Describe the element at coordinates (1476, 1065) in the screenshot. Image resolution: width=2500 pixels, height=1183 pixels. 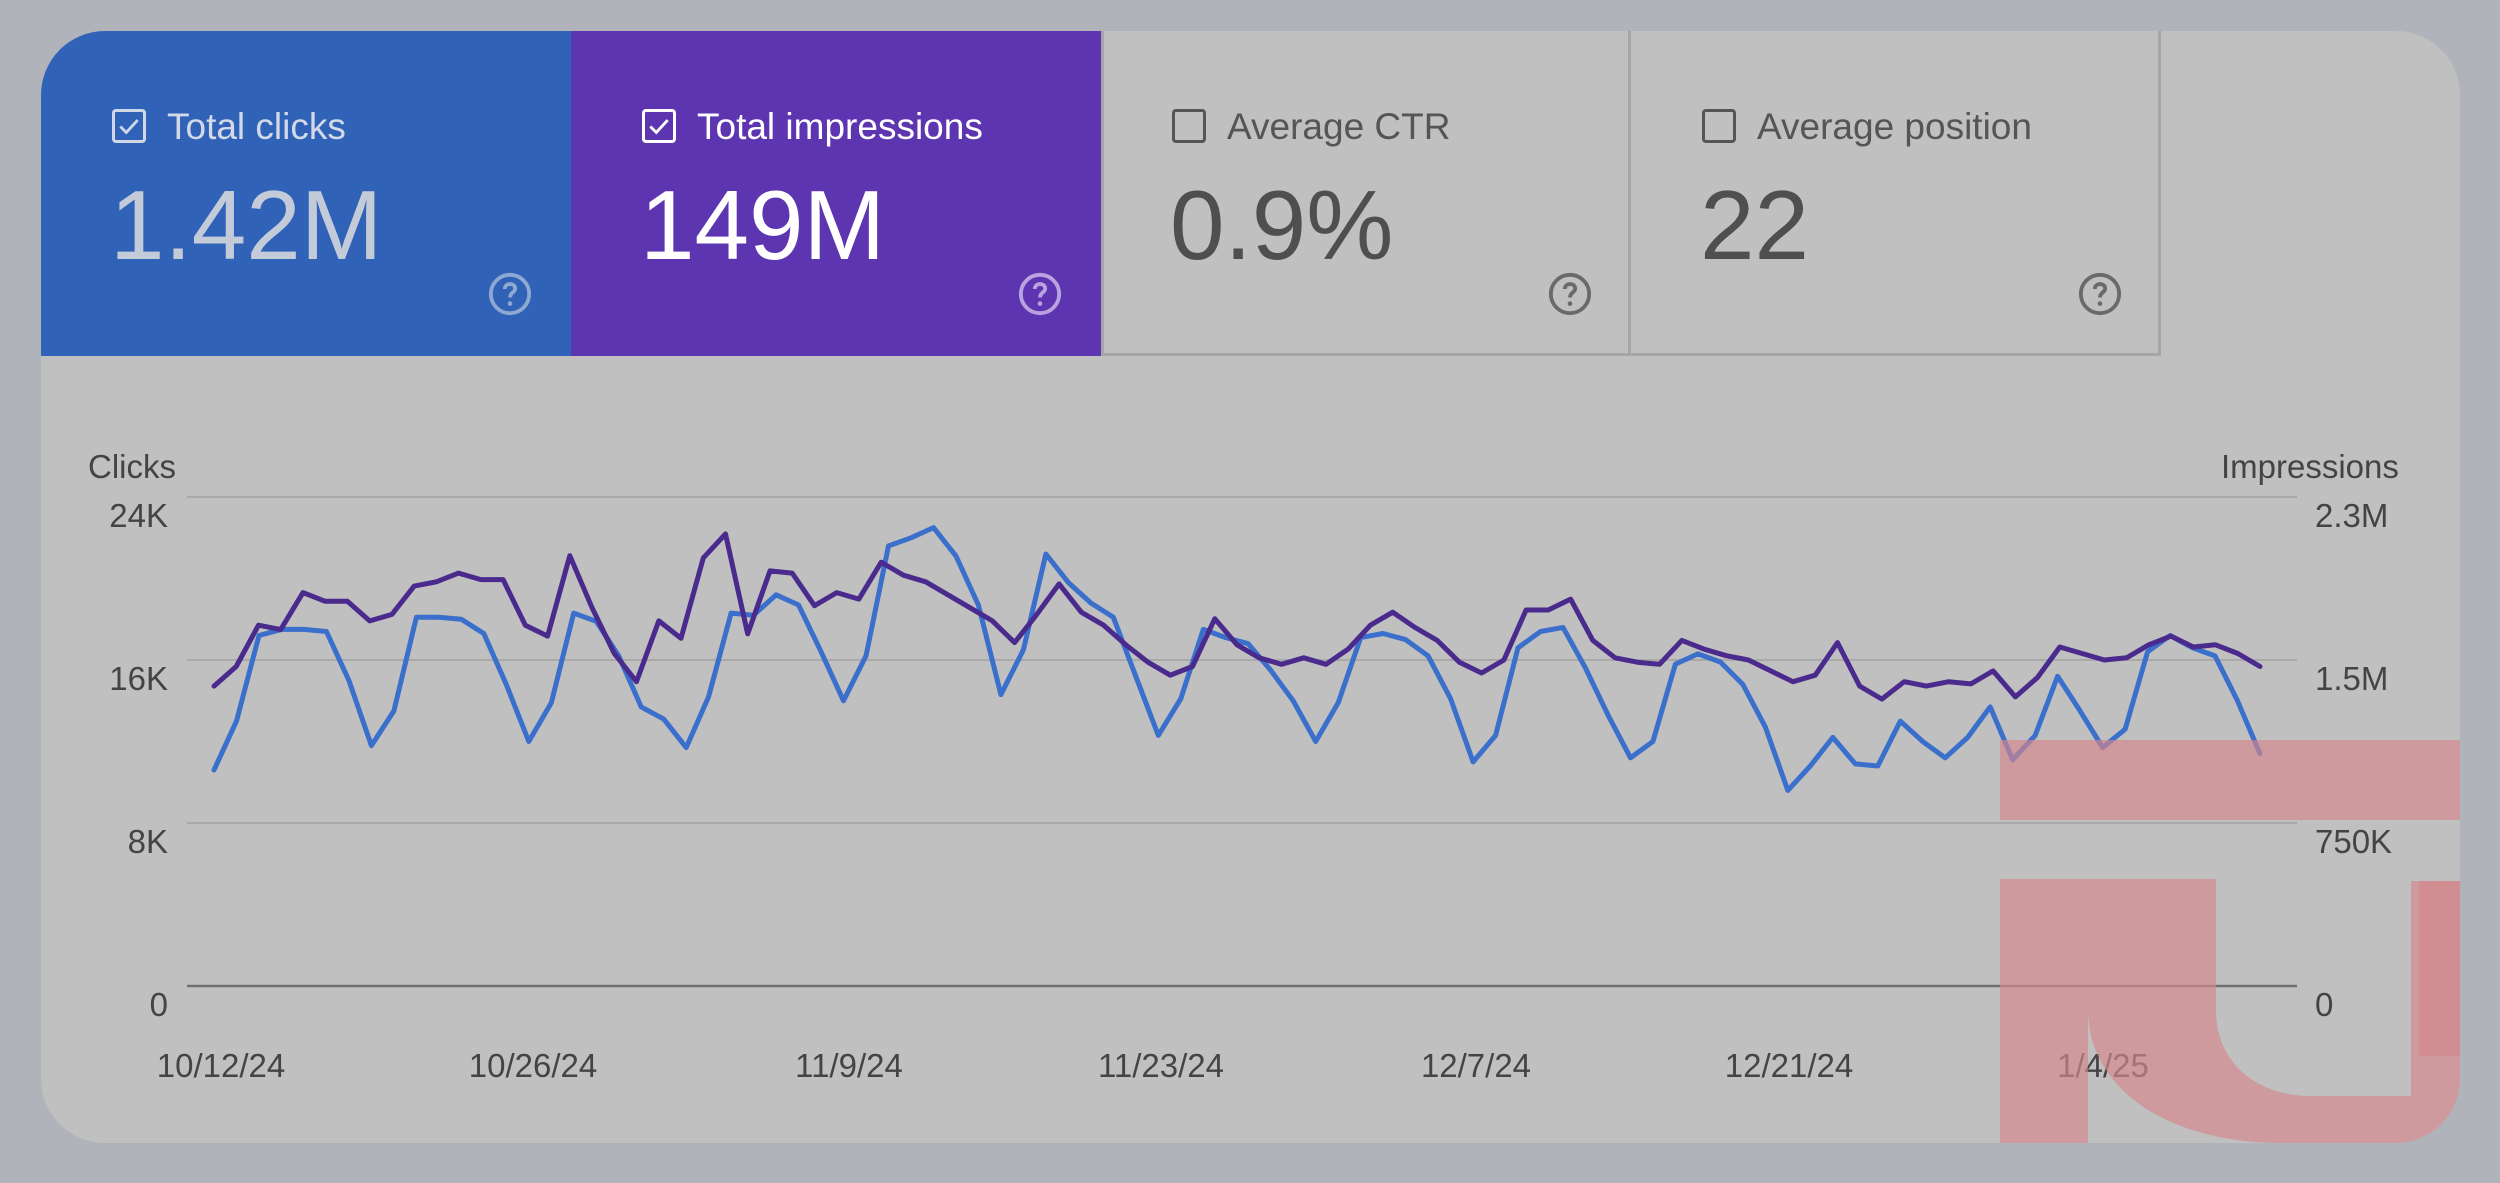
I see `x-tick: 12/7/24` at that location.